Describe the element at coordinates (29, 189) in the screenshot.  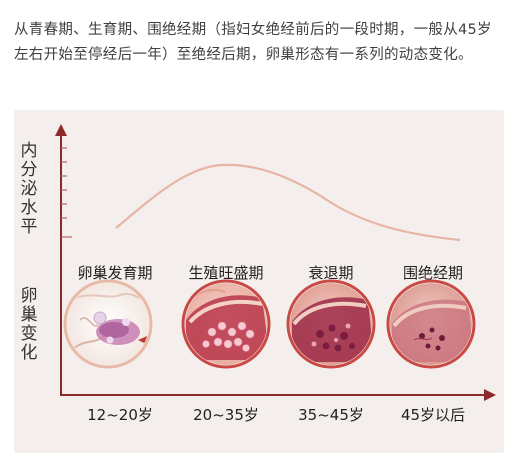
I see `y-axis-top-label: 内分泌水平` at that location.